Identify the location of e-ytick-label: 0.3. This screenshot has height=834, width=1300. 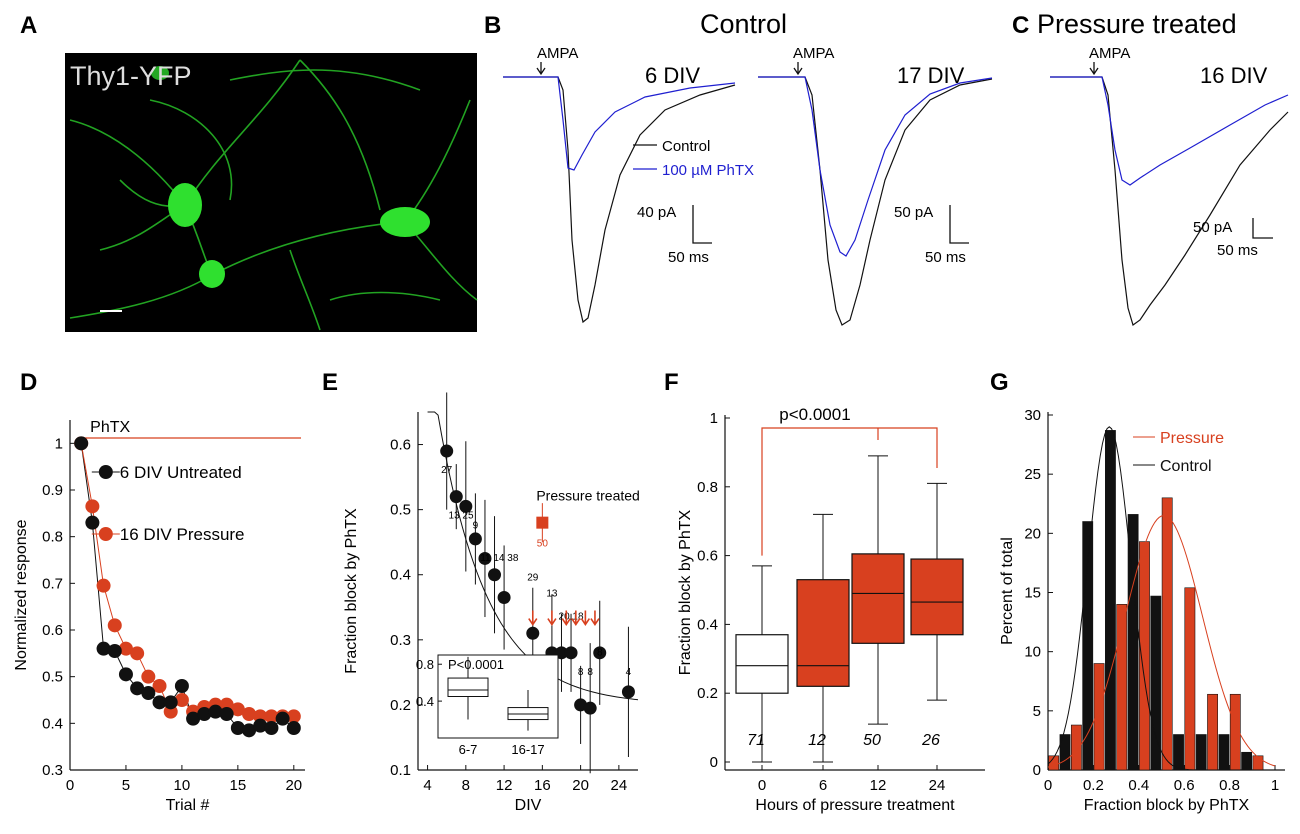
(400, 640).